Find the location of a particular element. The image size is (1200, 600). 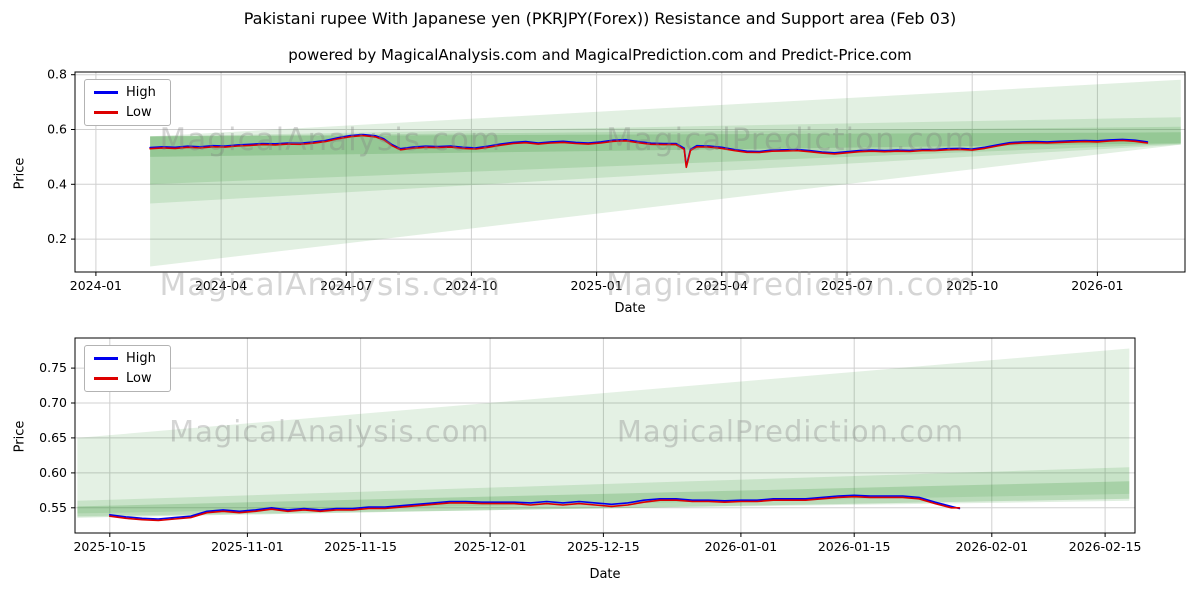

svg-text: 0.65 is located at coordinates (53, 437).